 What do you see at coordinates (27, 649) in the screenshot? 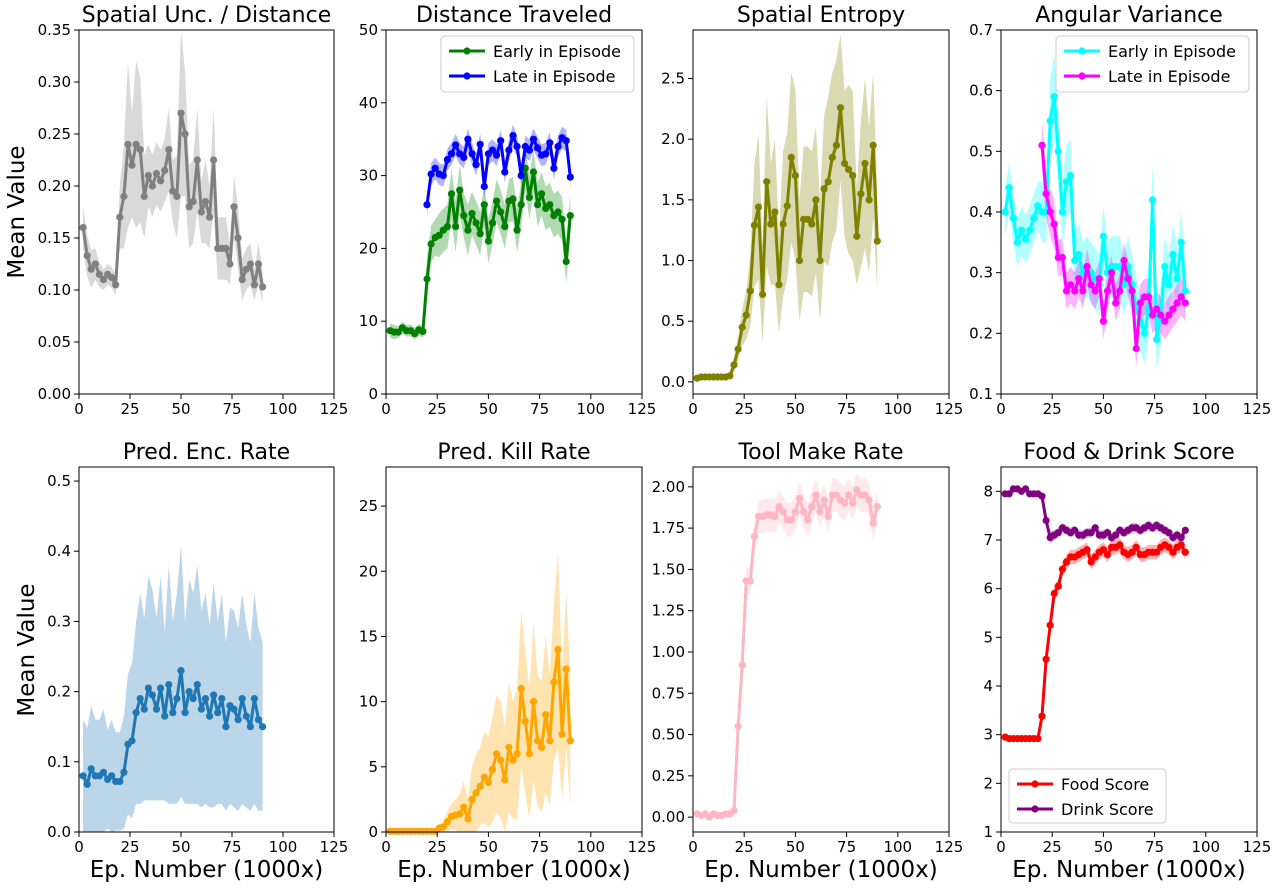
I see `y-axis-label-bottom: Mean Value` at bounding box center [27, 649].